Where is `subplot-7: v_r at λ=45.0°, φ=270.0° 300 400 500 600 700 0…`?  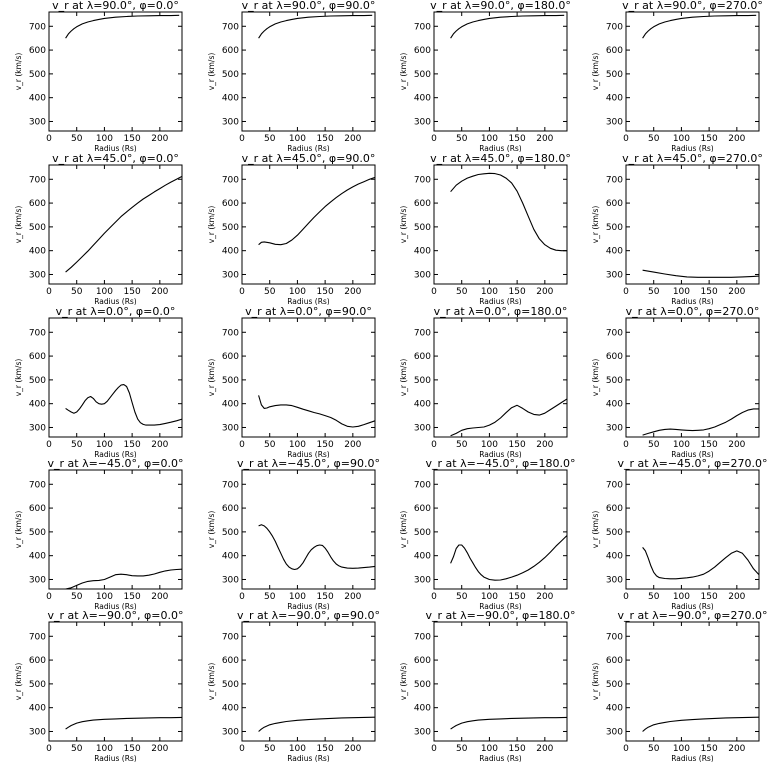 subplot-7: v_r at λ=45.0°, φ=270.0° 300 400 500 600 700 0… is located at coordinates (677, 229).